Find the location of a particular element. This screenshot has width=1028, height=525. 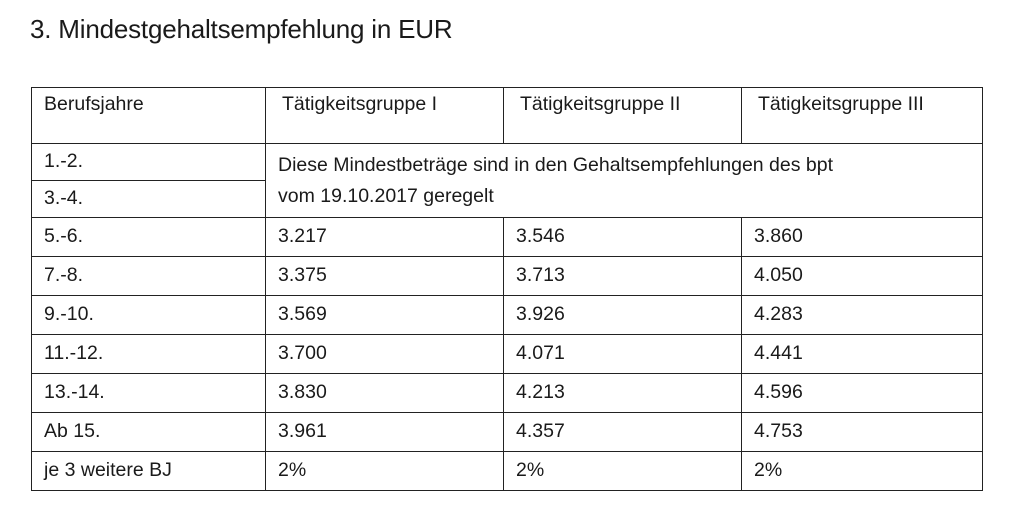

row-label: 11.-12. is located at coordinates (148, 354).